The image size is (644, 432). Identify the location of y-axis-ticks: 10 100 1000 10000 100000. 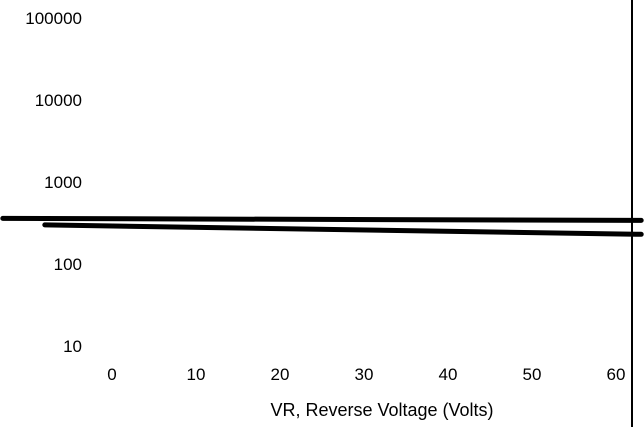
(53, 182).